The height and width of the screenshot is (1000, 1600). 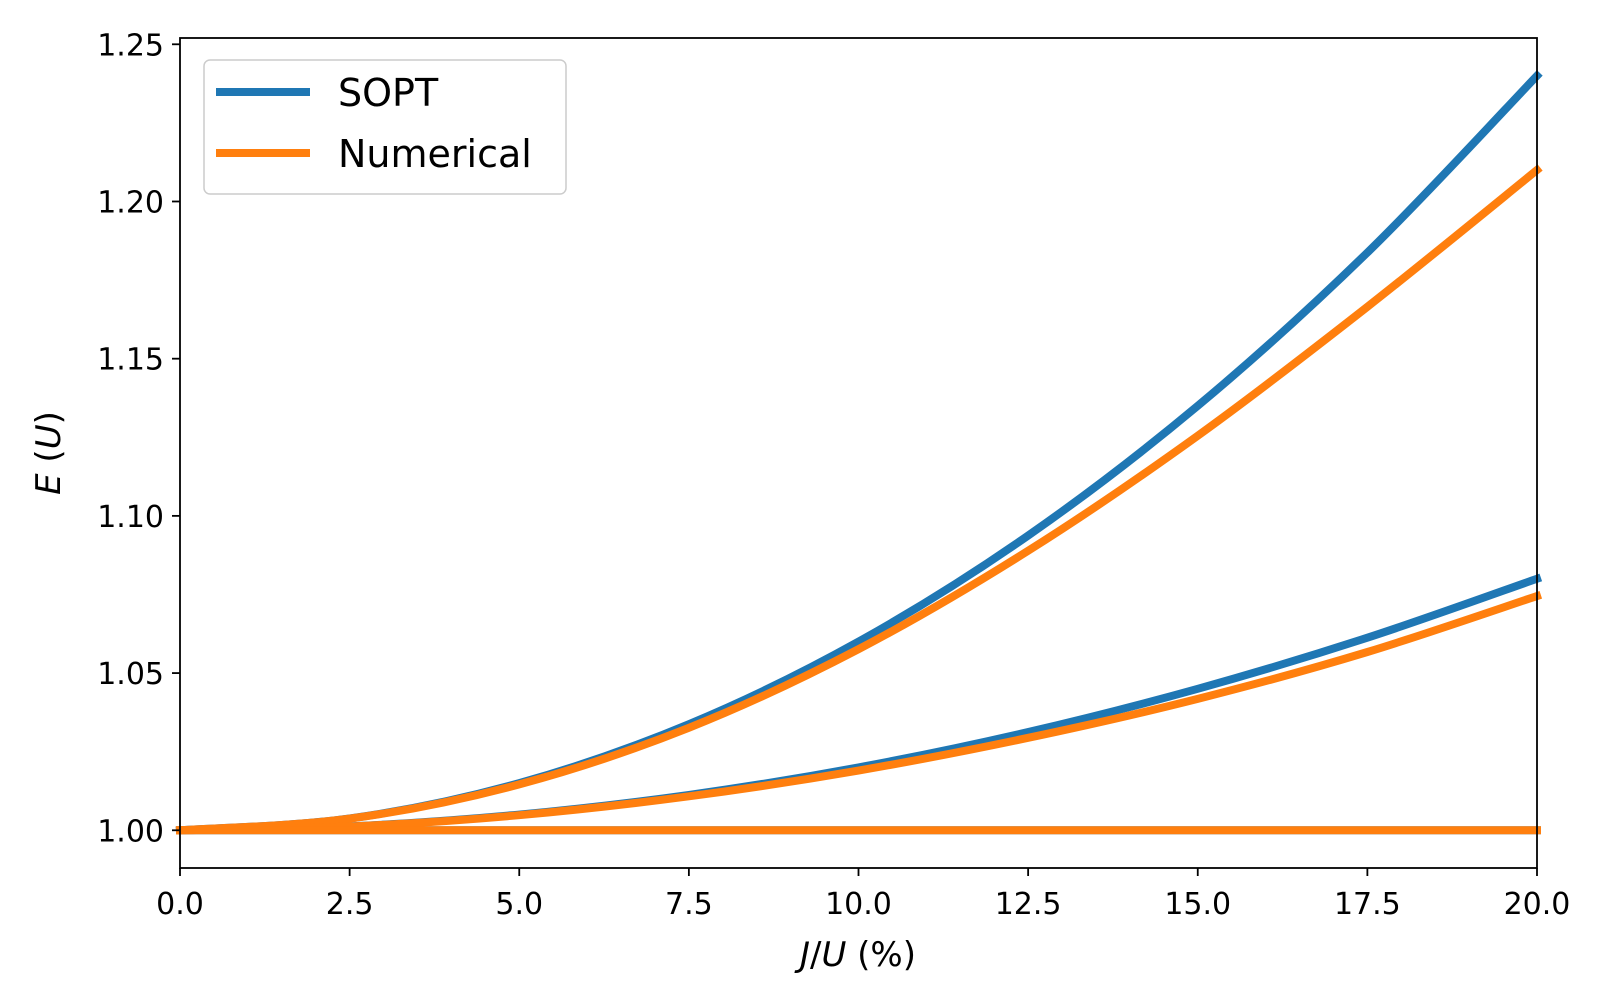 What do you see at coordinates (130, 674) in the screenshot?
I see `y-tick-label: 1.05` at bounding box center [130, 674].